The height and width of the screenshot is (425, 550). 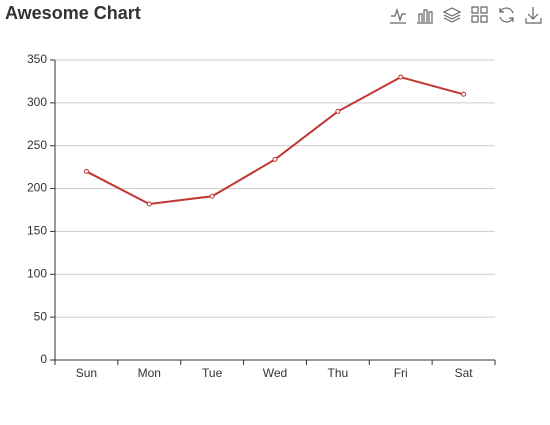 I want to click on tool-tiled, so click(x=479, y=14).